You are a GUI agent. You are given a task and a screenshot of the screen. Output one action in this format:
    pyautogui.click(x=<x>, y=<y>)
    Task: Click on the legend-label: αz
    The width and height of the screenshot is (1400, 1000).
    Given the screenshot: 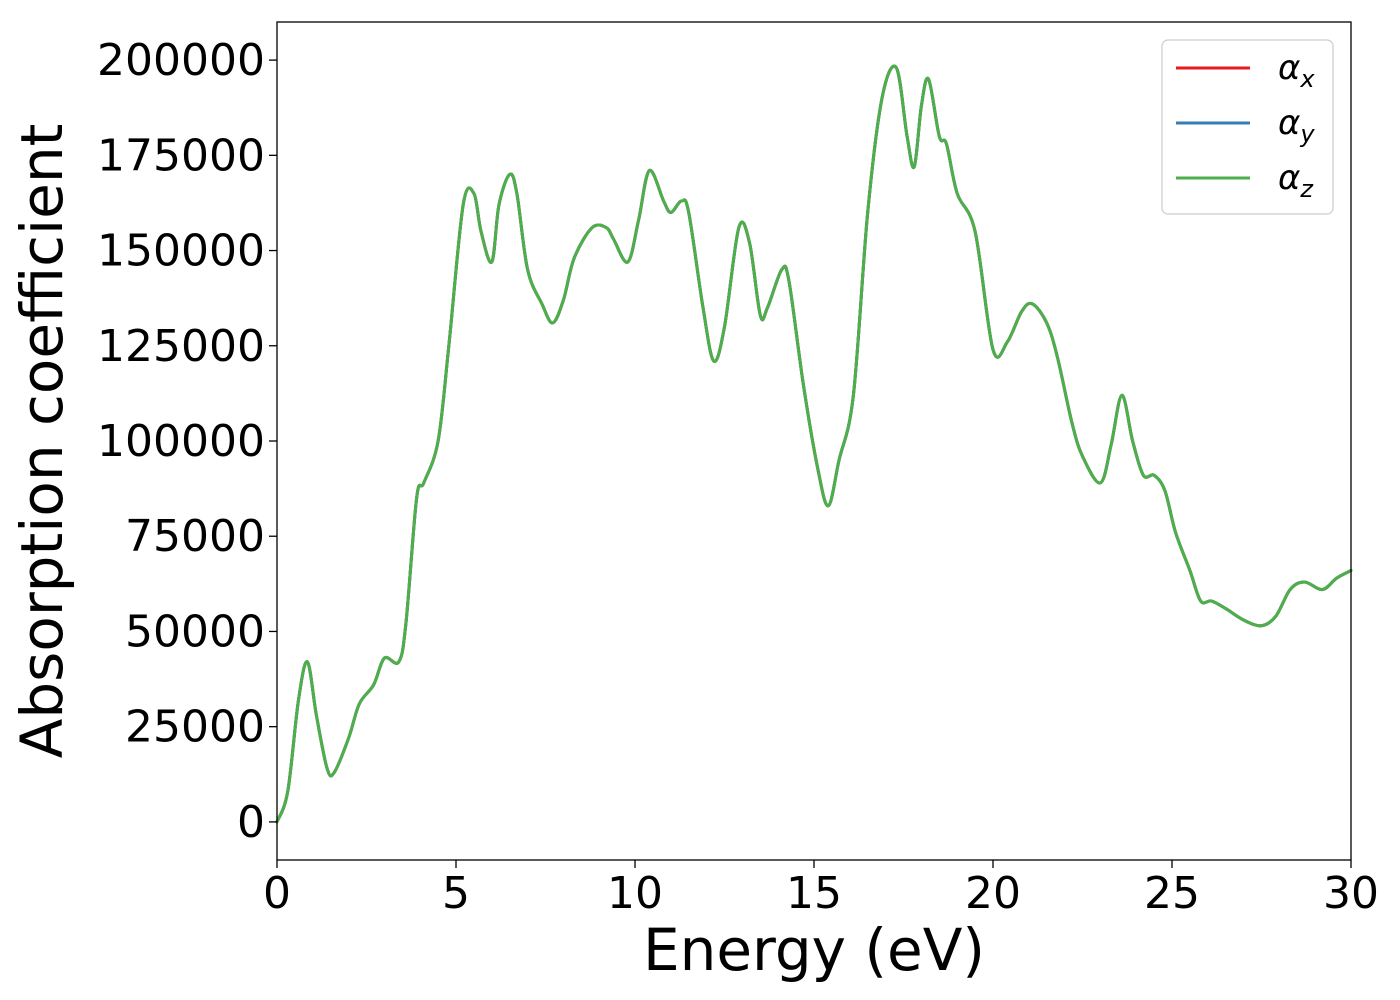 What is the action you would take?
    pyautogui.click(x=1296, y=180)
    